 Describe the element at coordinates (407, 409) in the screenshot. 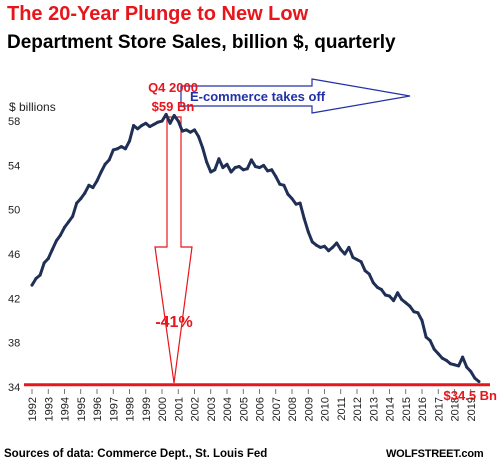

I see `x-tick-label: 2015` at that location.